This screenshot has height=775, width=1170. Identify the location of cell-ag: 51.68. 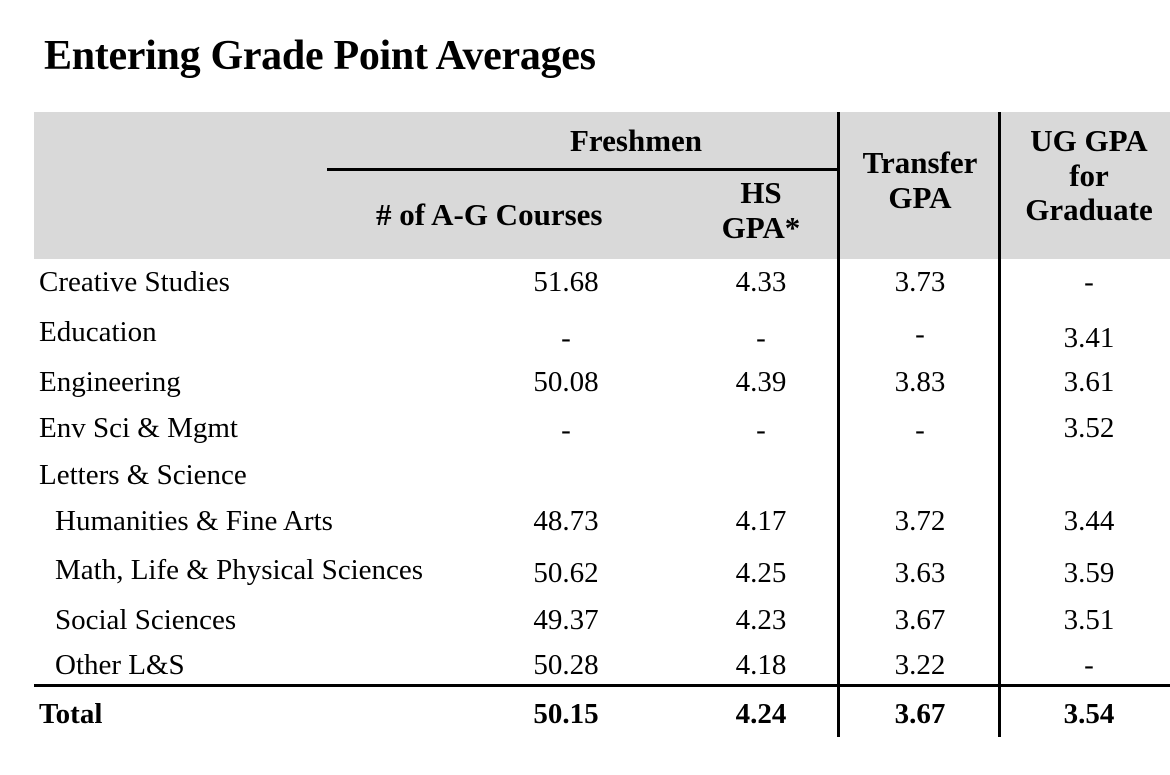
(566, 282).